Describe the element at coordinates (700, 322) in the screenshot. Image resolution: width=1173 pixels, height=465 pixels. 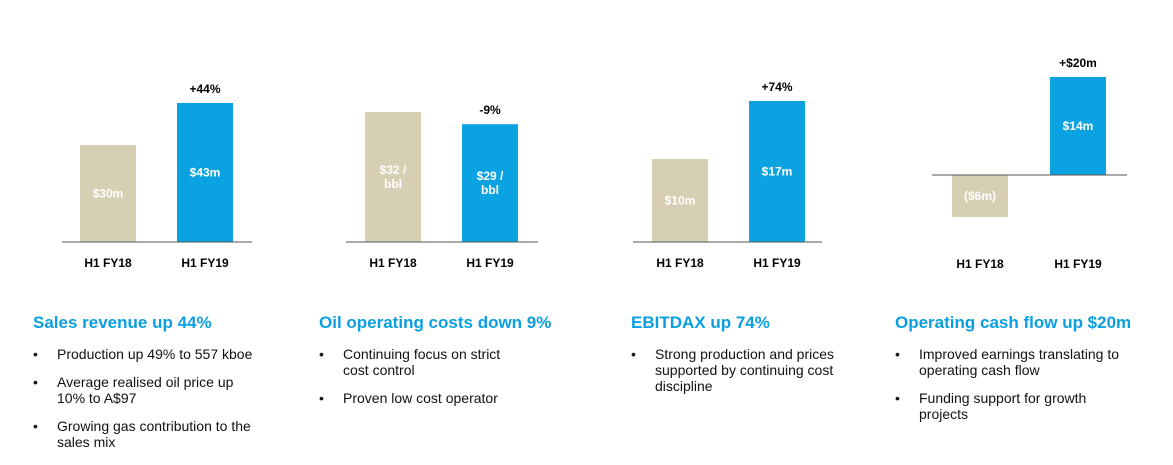
I see `panel-heading: EBITDAX up 74%` at that location.